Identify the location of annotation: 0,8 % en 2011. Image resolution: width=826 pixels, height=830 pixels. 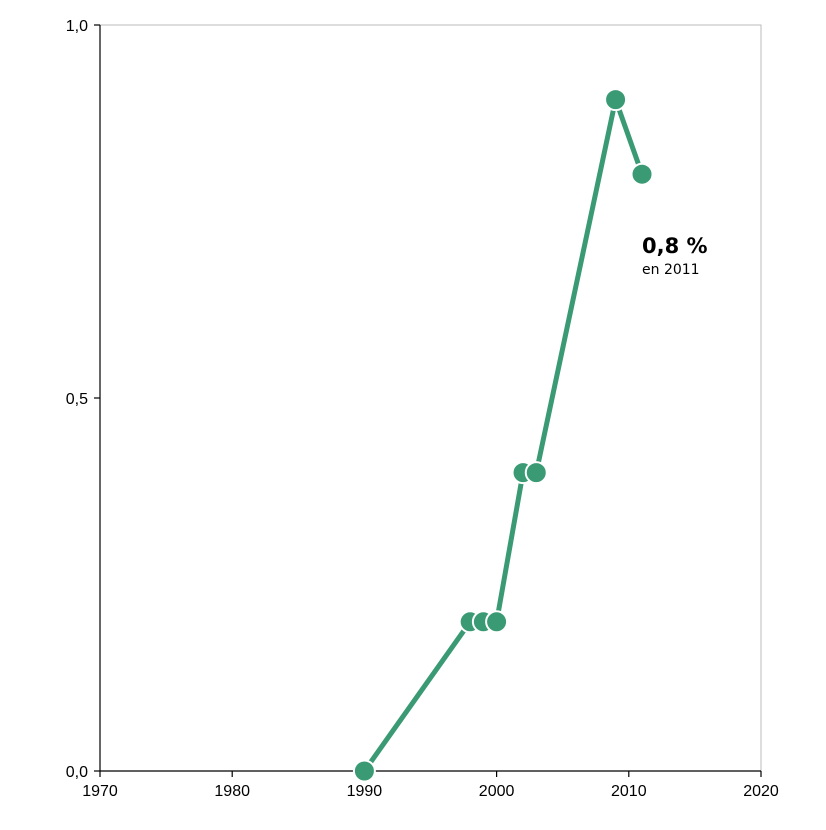
(675, 256).